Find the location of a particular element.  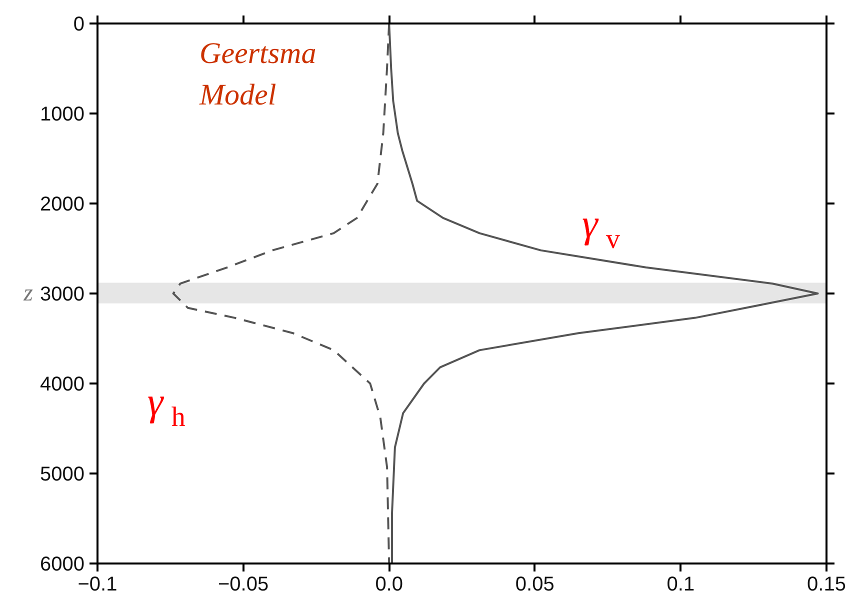

y-tick-label: 0 is located at coordinates (78, 25).